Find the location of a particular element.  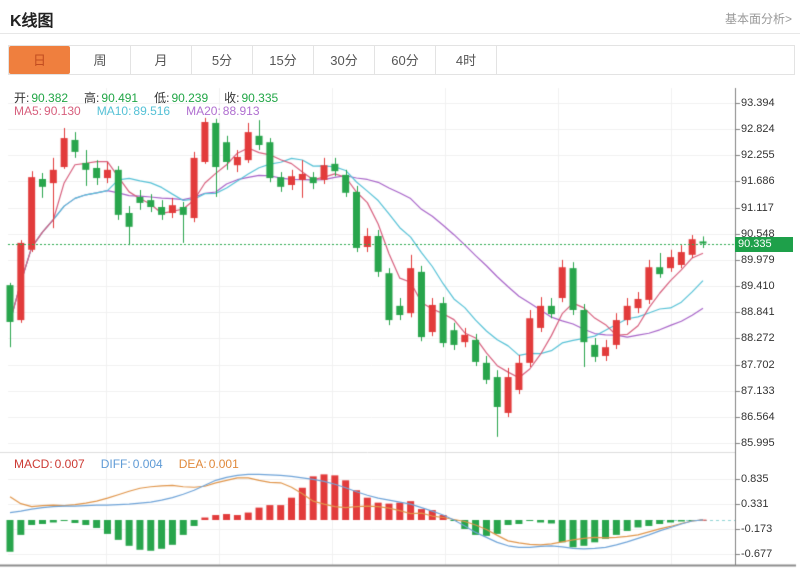

macd-legend-item: MACD: 0.007 is located at coordinates (49, 464).